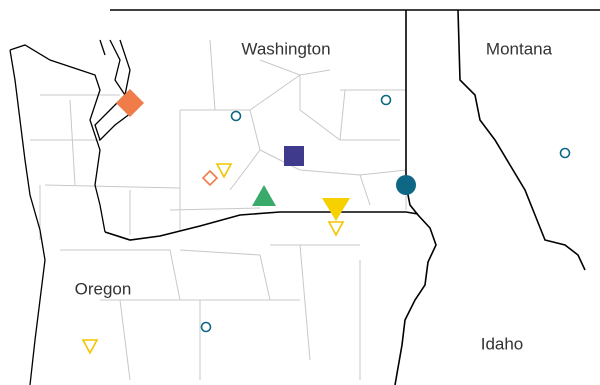 Image resolution: width=600 pixels, height=385 pixels. I want to click on state-label: Idaho, so click(502, 343).